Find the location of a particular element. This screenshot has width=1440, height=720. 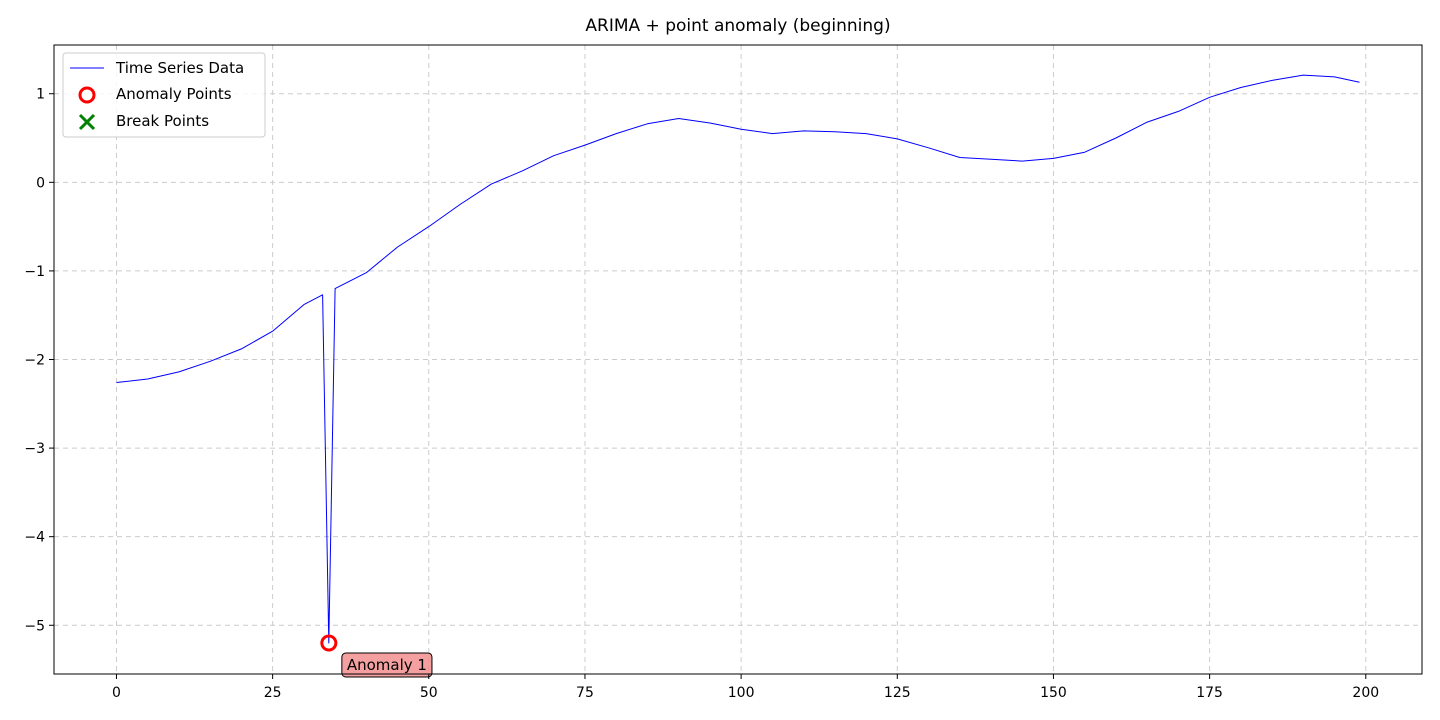

legend-circle-marker is located at coordinates (87, 95).